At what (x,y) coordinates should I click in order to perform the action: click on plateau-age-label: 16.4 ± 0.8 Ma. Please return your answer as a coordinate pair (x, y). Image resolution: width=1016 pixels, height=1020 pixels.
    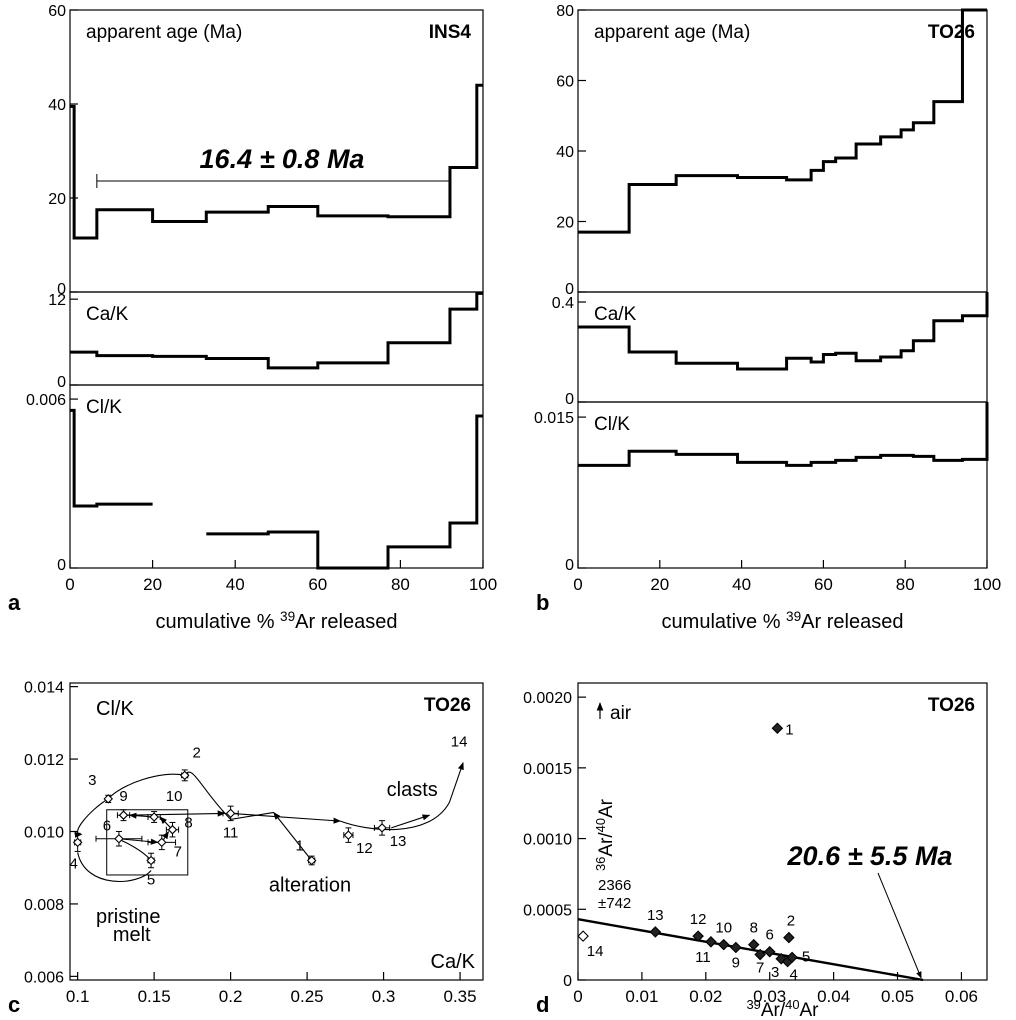
    Looking at the image, I should click on (282, 159).